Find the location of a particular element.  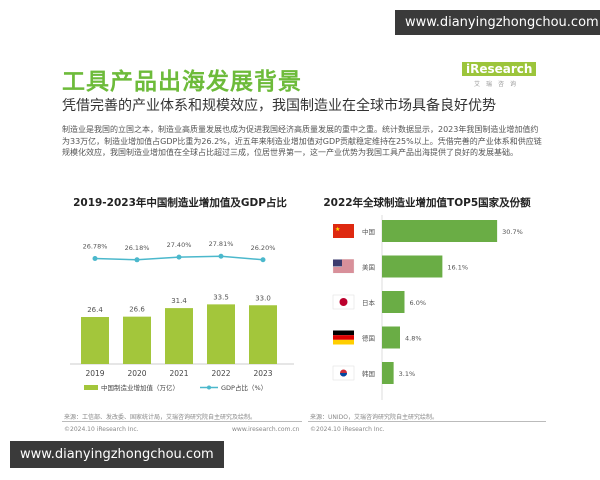

line-label: 26.20% is located at coordinates (263, 248).